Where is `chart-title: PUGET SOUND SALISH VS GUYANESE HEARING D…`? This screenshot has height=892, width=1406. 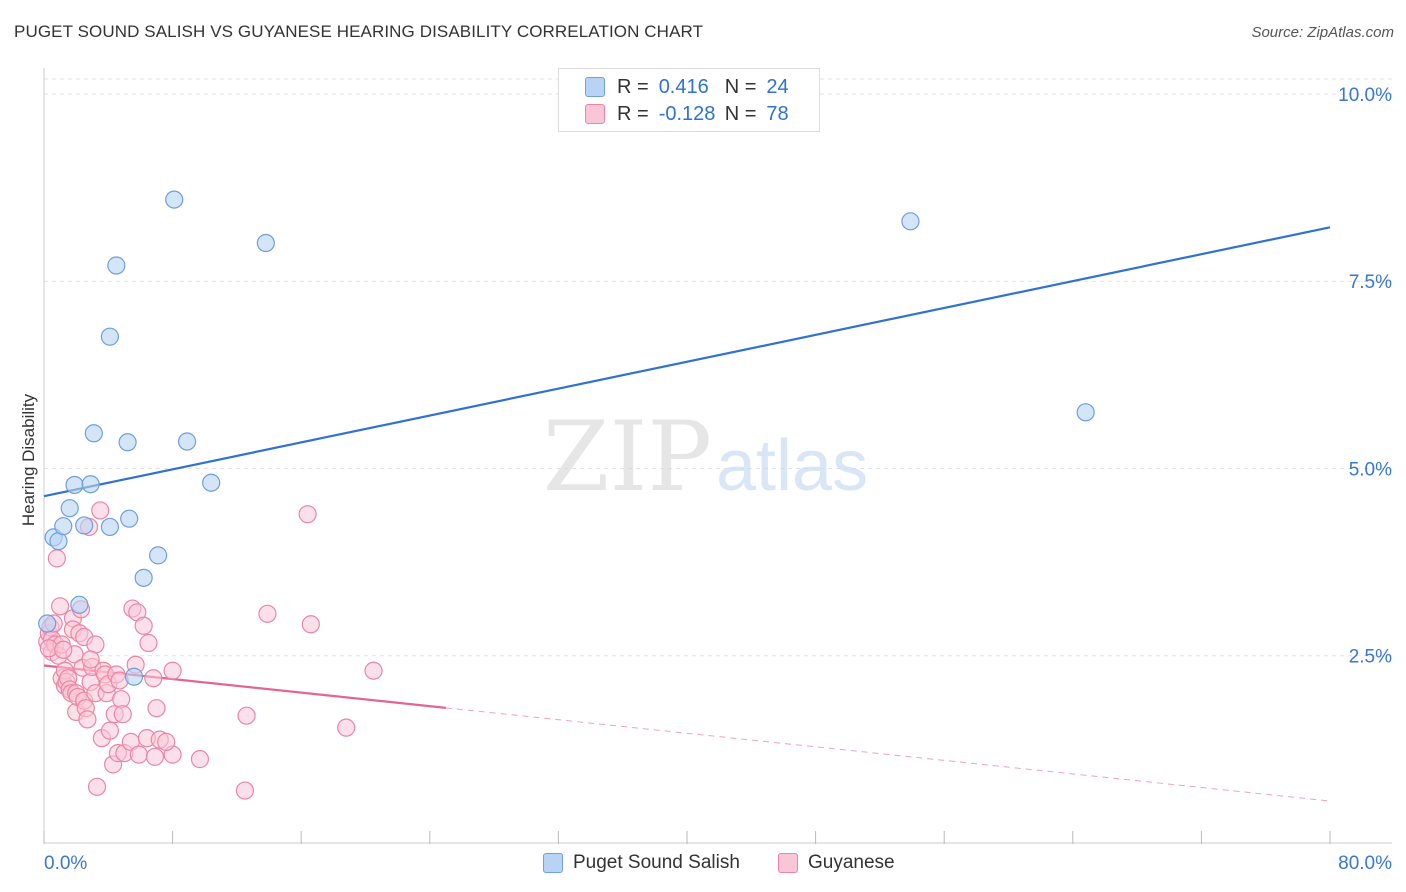
chart-title: PUGET SOUND SALISH VS GUYANESE HEARING D… is located at coordinates (359, 31).